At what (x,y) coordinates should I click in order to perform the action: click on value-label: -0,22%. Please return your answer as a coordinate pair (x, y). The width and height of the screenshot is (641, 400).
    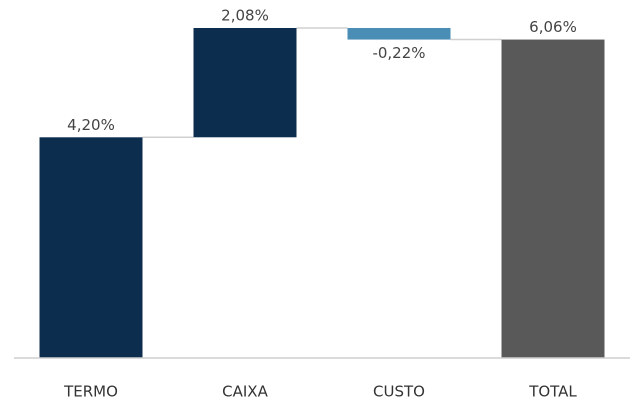
    Looking at the image, I should click on (398, 53).